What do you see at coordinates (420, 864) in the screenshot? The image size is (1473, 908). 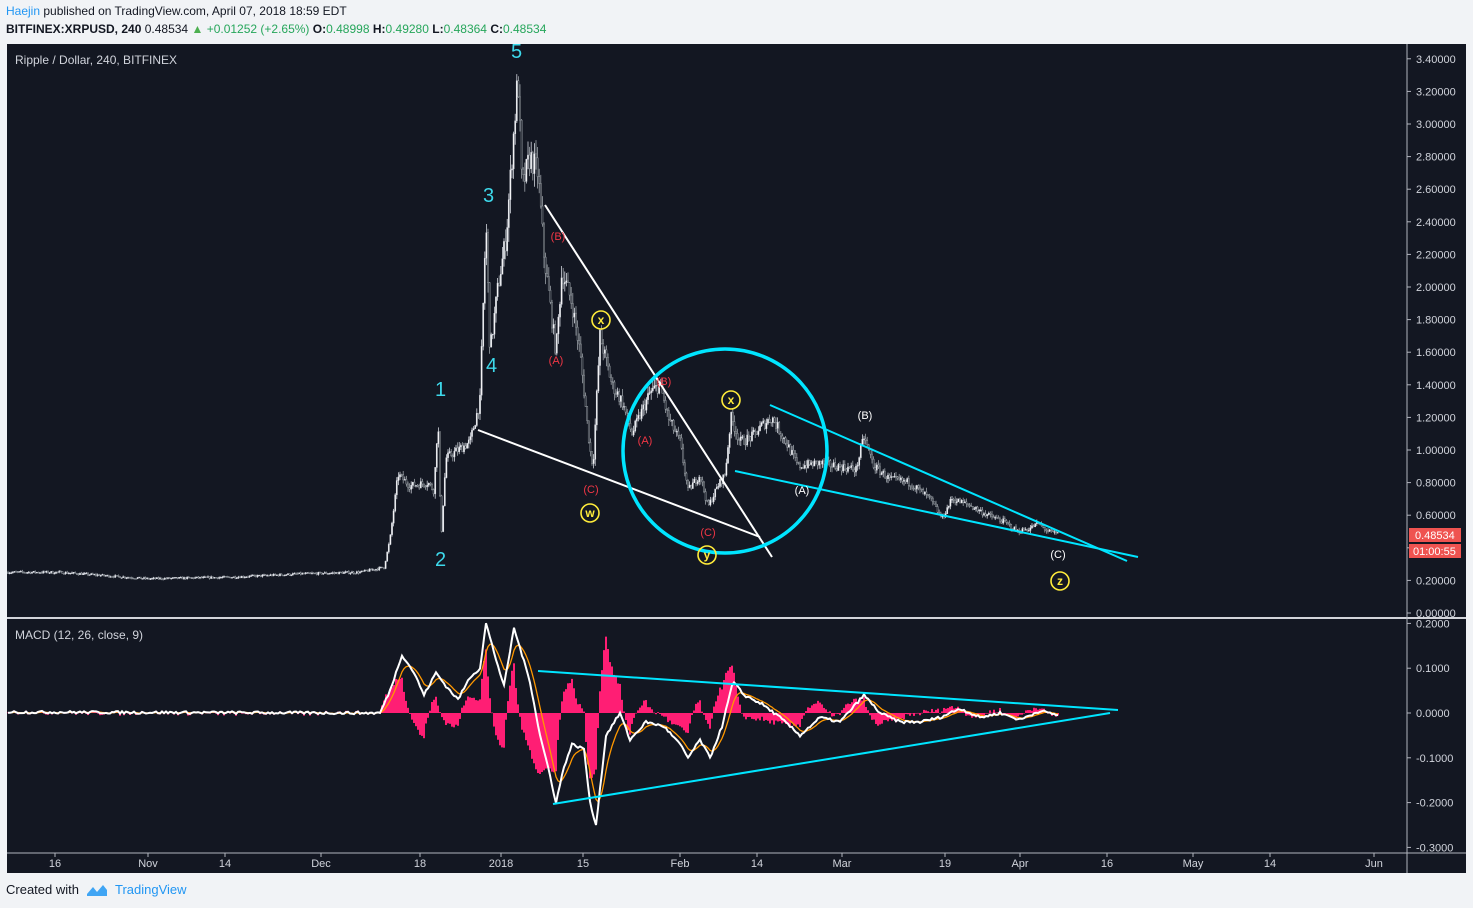 I see `time-tick-label: 18` at bounding box center [420, 864].